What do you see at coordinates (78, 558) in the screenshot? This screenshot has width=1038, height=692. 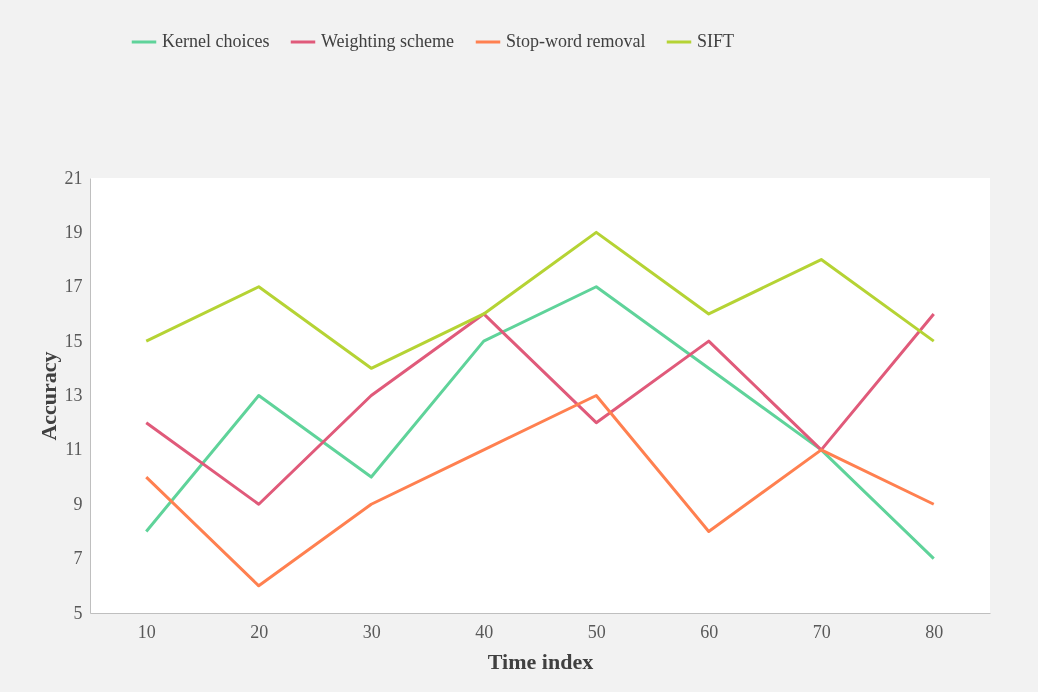 I see `y-tick-label: 7` at bounding box center [78, 558].